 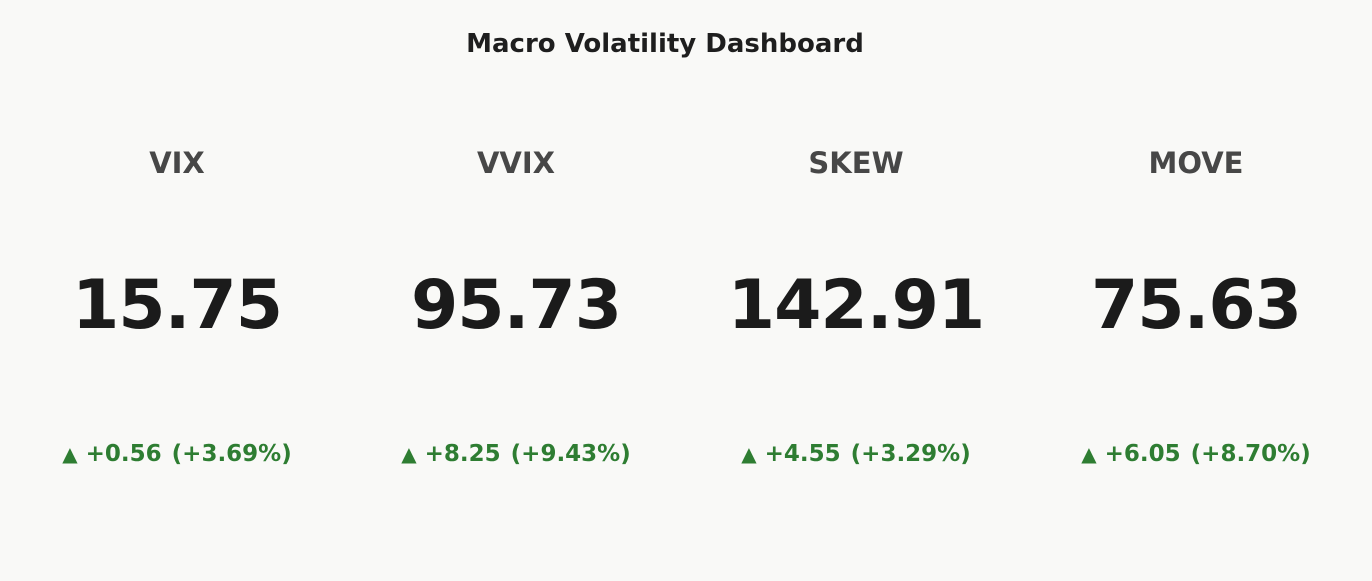 I want to click on change-percent: (+3.29%), so click(x=910, y=454).